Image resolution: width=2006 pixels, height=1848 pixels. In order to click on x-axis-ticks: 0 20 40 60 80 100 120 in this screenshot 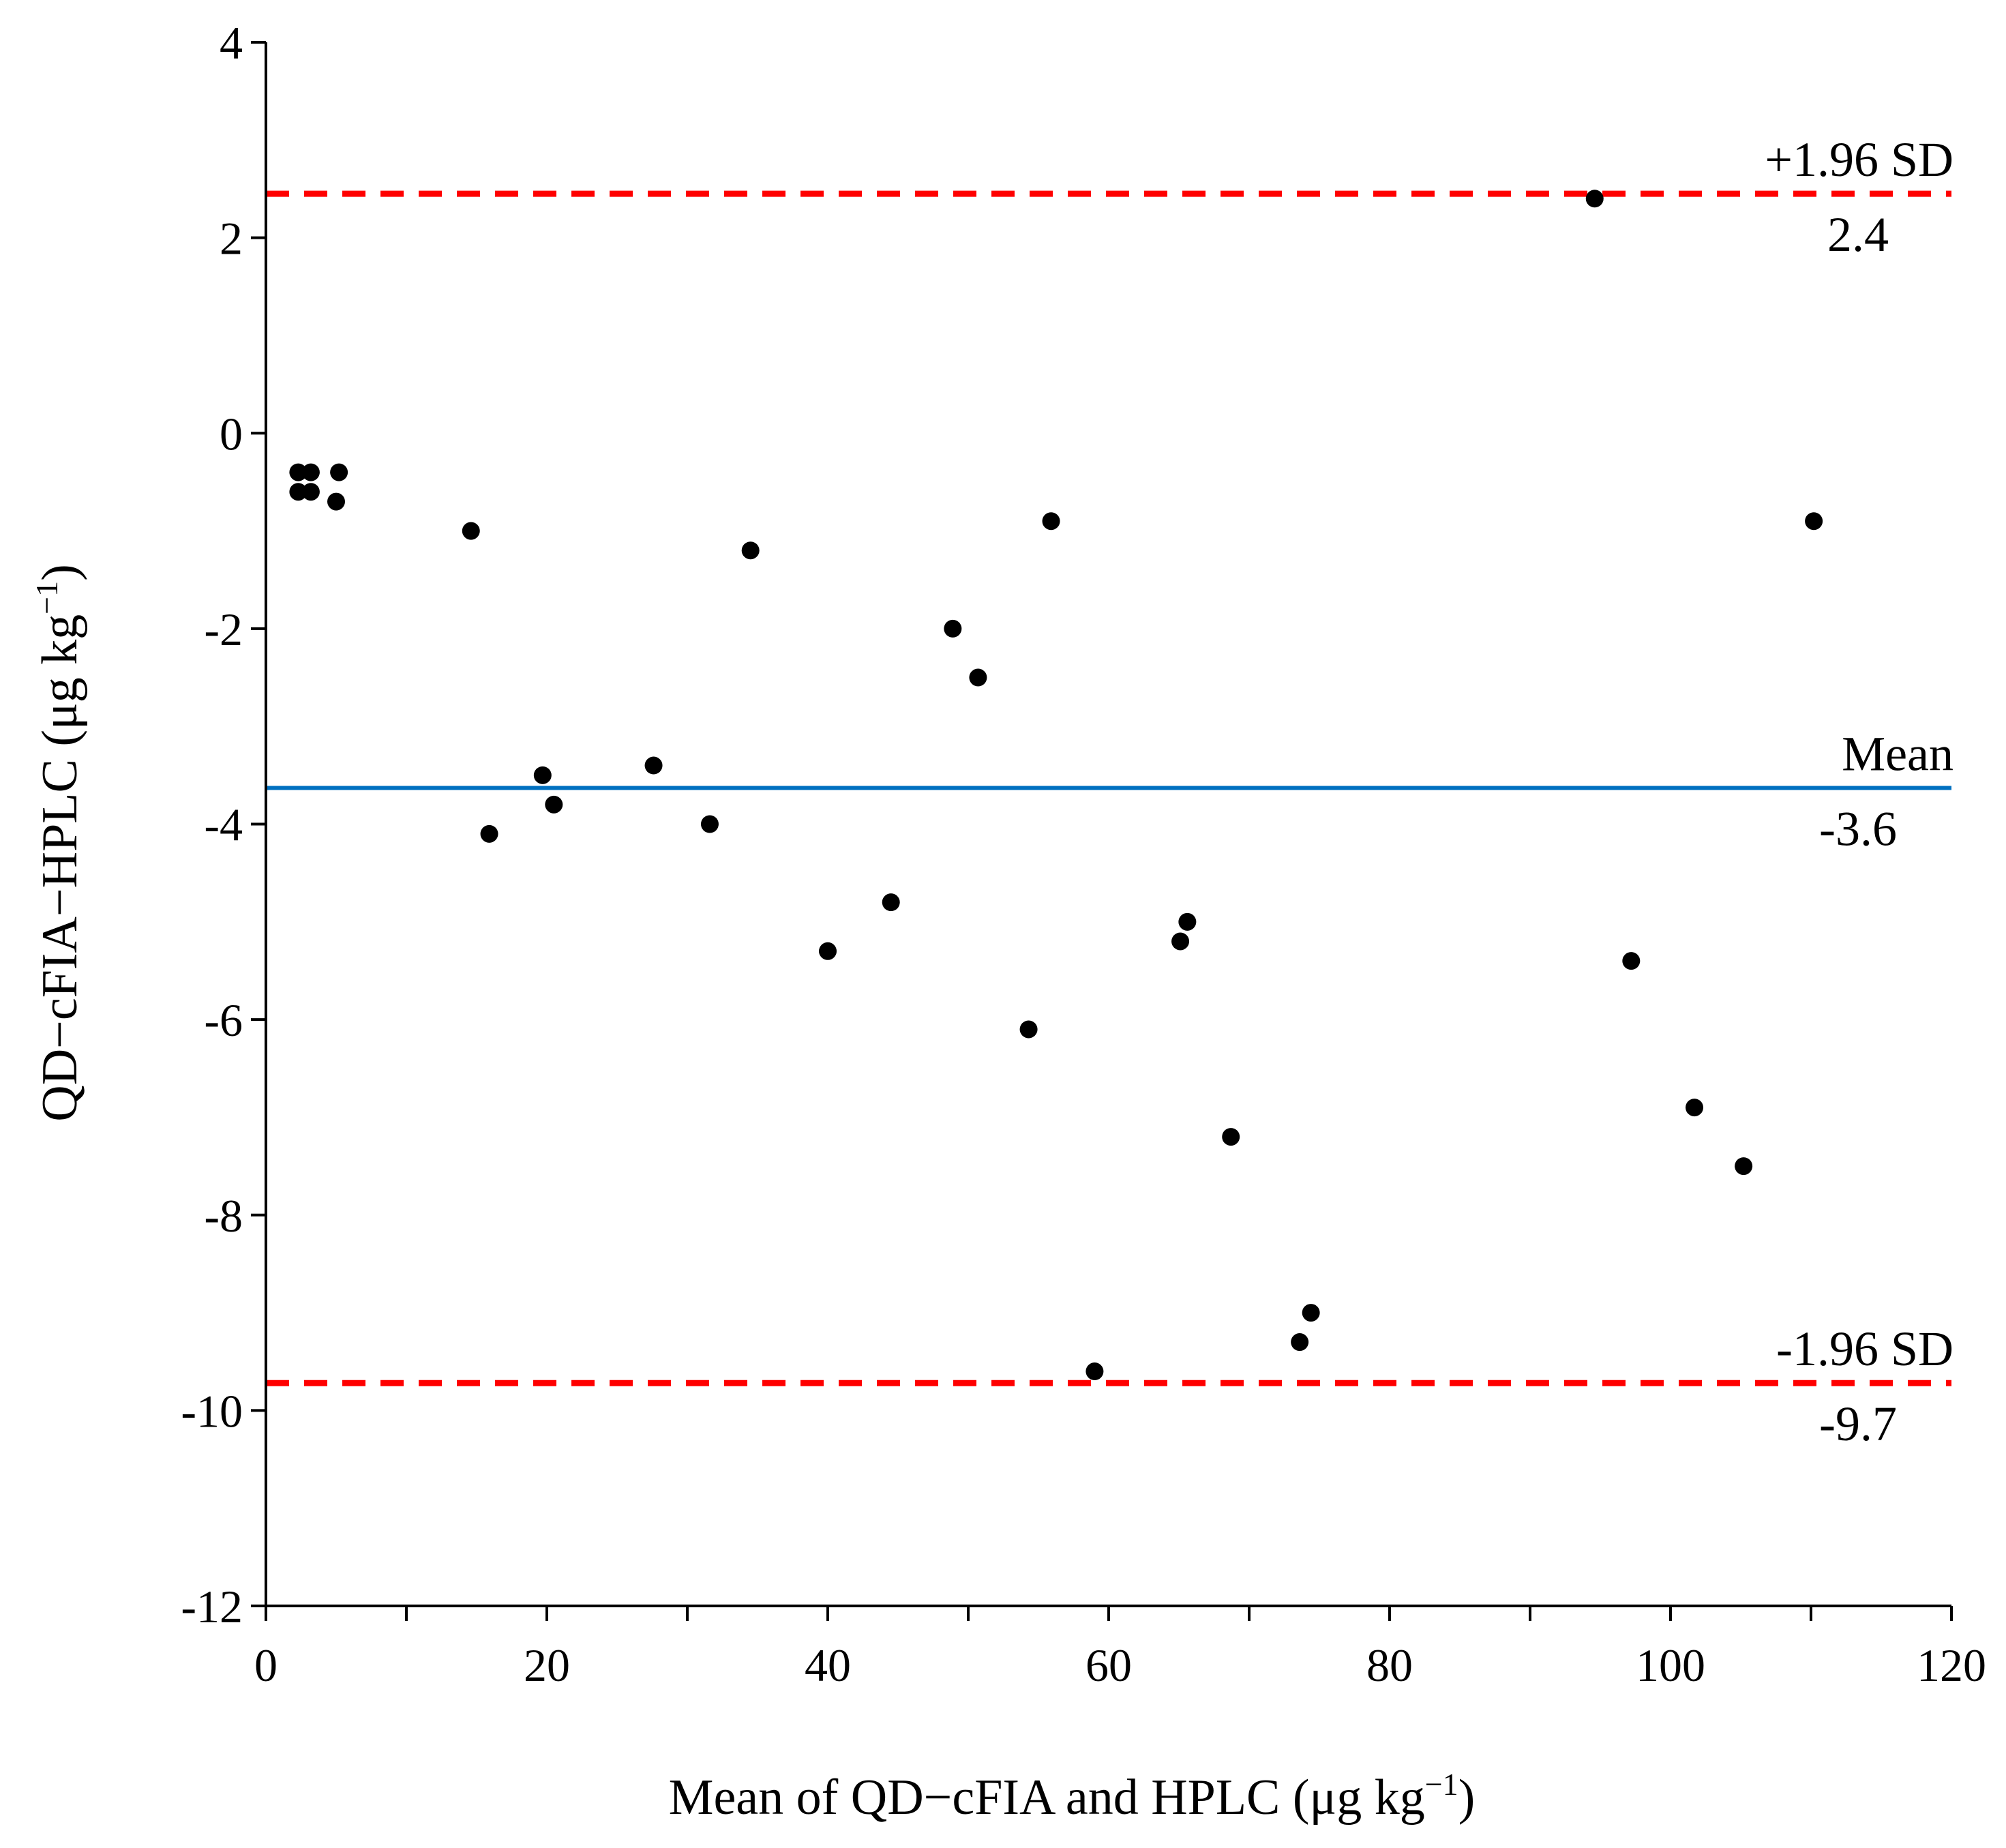, I will do `click(1120, 1648)`.